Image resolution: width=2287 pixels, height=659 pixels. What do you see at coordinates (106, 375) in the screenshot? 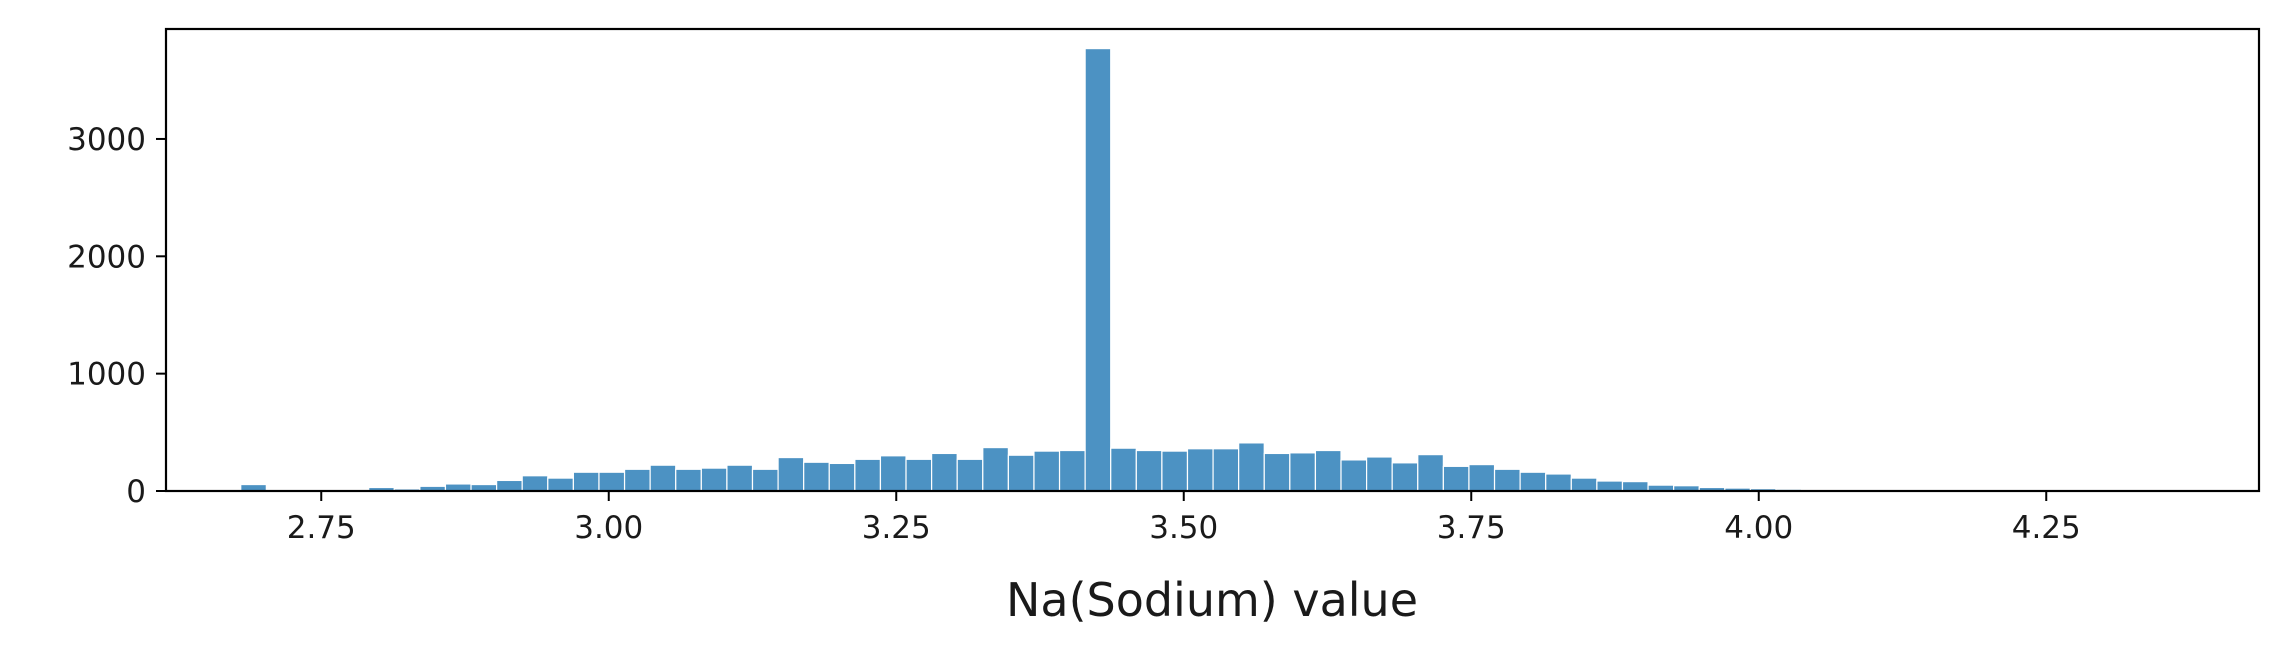
I see `y-tick-label: 1000` at bounding box center [106, 375].